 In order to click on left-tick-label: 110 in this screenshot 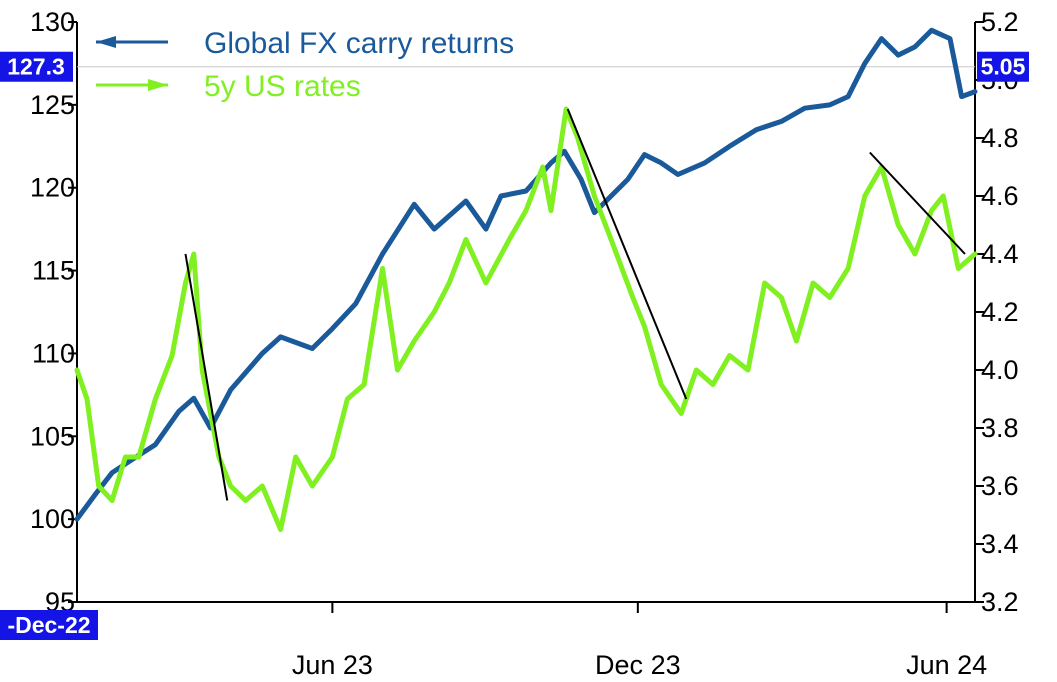, I will do `click(53, 353)`.